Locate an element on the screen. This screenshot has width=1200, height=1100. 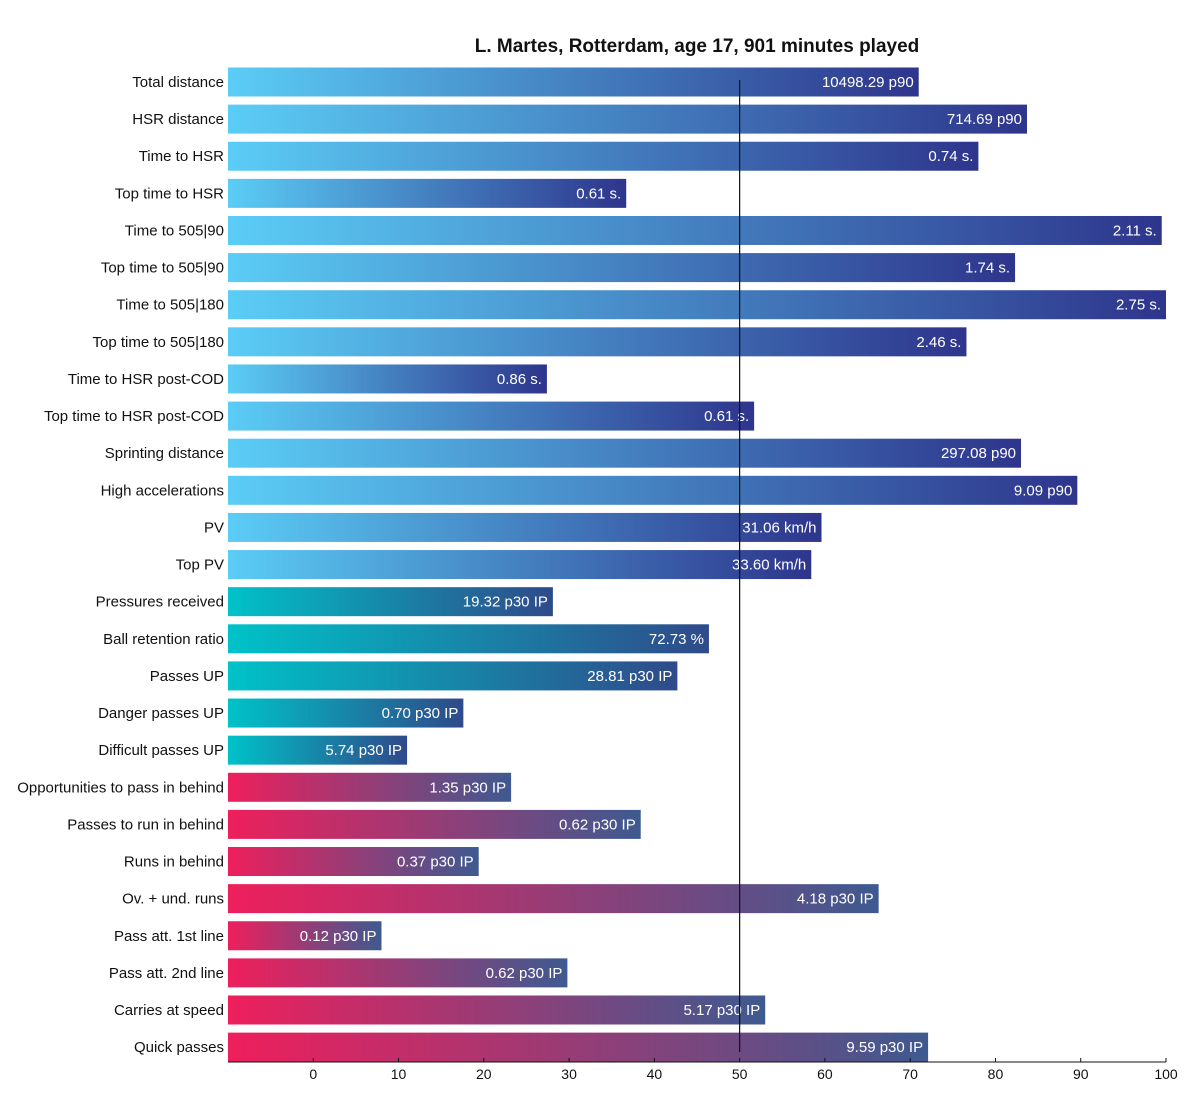
category-label: Passes to run in behind is located at coordinates (145, 824).